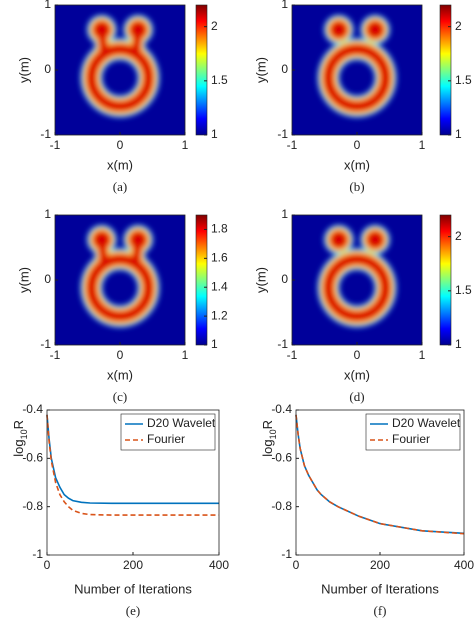  I want to click on colorbar-tick-label: 1.8, so click(219, 229).